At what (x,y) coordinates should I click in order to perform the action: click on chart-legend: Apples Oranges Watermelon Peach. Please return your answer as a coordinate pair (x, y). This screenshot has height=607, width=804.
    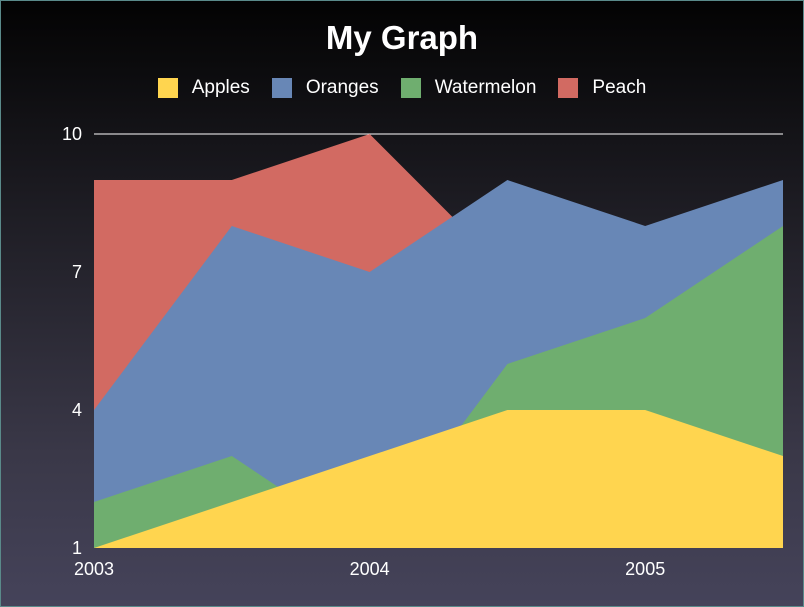
    Looking at the image, I should click on (402, 88).